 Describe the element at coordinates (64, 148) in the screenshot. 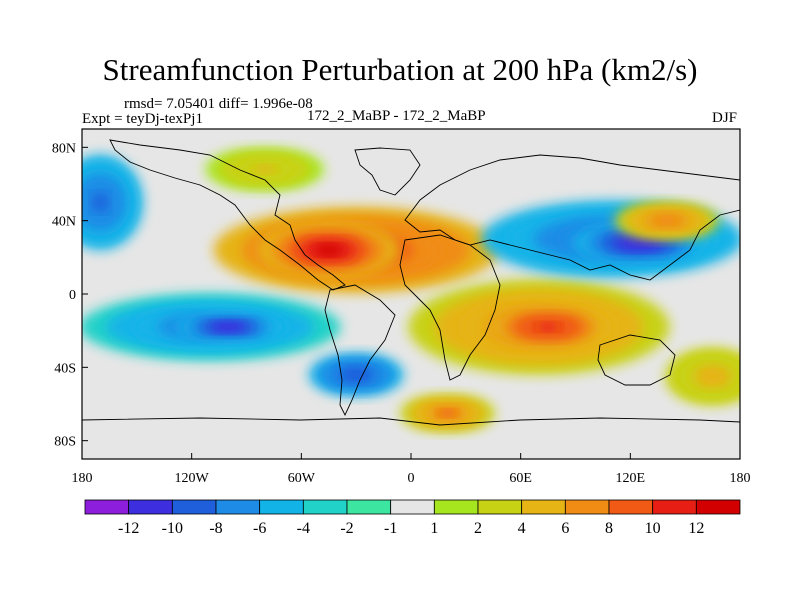

I see `lat-tick-label: 80N` at that location.